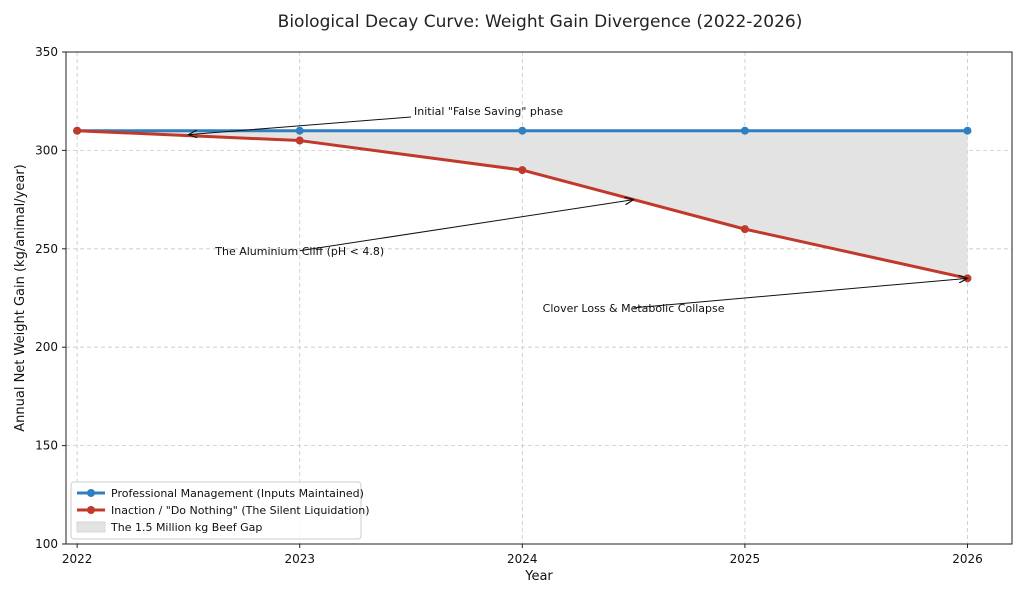 The image size is (1024, 597). Describe the element at coordinates (299, 559) in the screenshot. I see `x-tick-label: 2023` at that location.